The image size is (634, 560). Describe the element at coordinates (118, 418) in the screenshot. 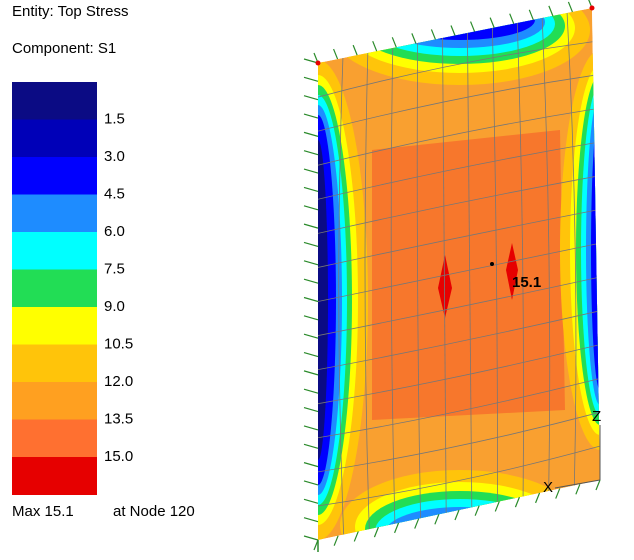

I see `legend-label: 13.5` at that location.